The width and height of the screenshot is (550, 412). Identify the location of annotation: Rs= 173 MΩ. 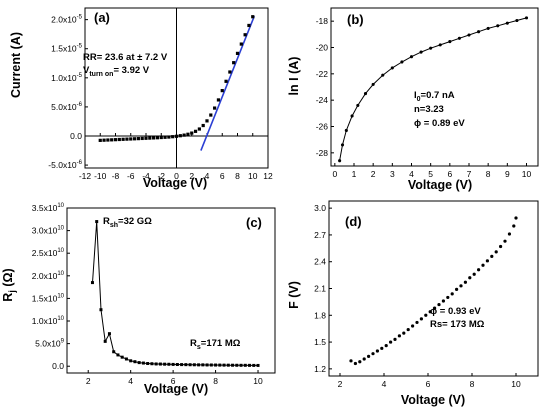
(457, 324).